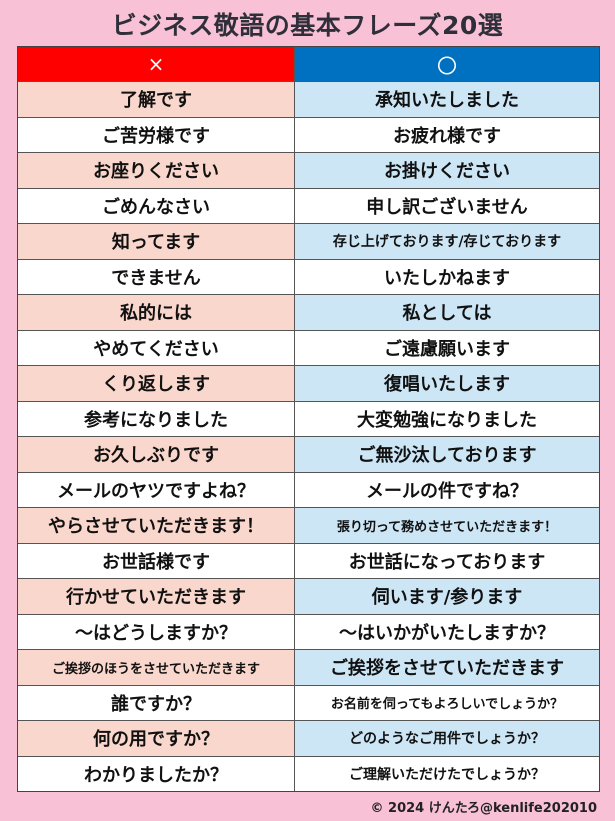 This screenshot has height=821, width=615. What do you see at coordinates (446, 383) in the screenshot?
I see `correct-phrase: 復唱いたします` at bounding box center [446, 383].